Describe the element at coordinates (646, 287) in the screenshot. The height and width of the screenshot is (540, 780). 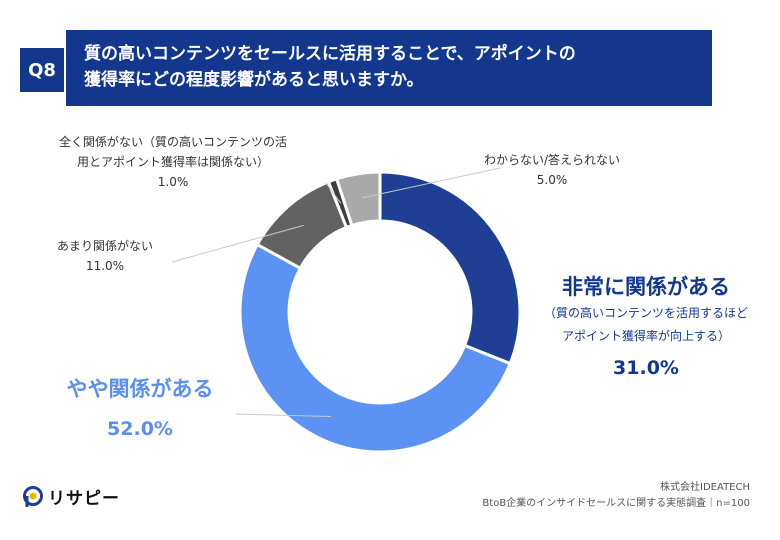
I see `label-hijou-text: 非常に関係がある` at that location.